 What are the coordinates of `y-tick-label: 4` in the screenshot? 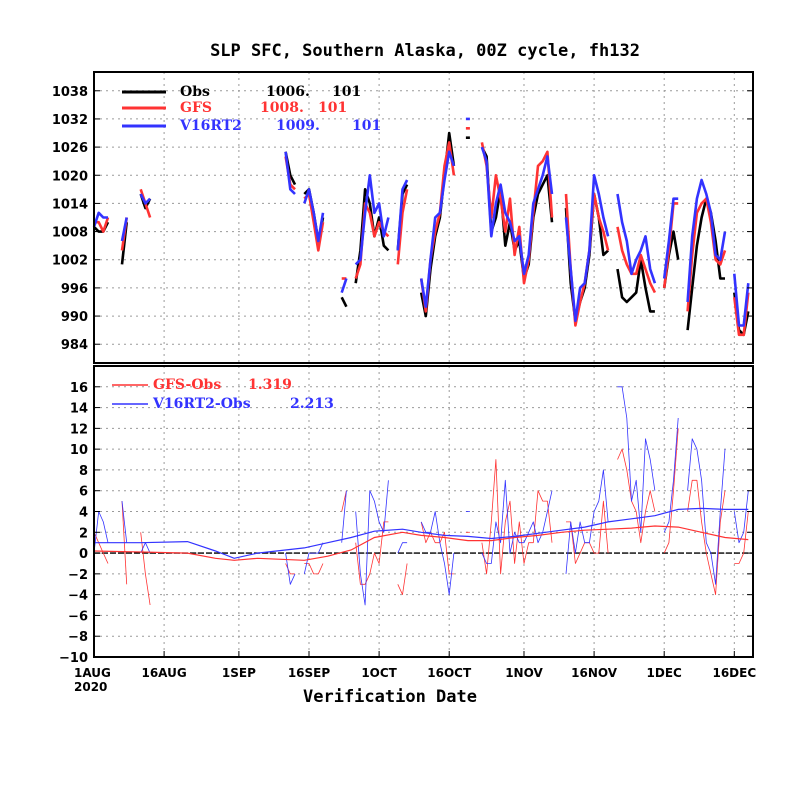 It's located at (83, 513).